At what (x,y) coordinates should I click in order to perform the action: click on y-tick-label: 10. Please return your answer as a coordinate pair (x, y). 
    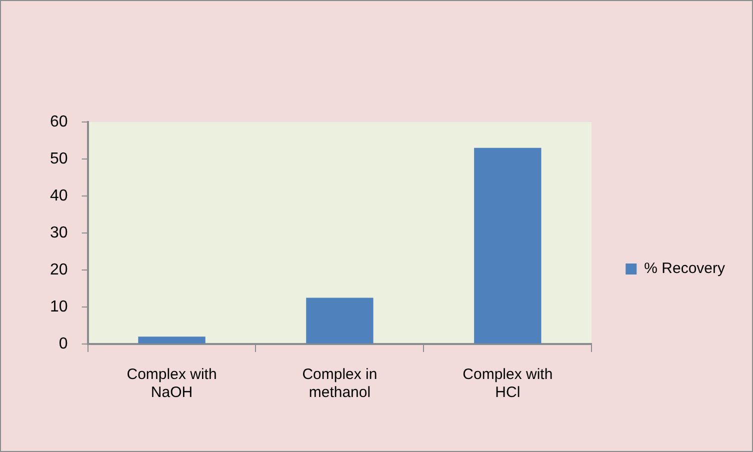
    Looking at the image, I should click on (59, 307).